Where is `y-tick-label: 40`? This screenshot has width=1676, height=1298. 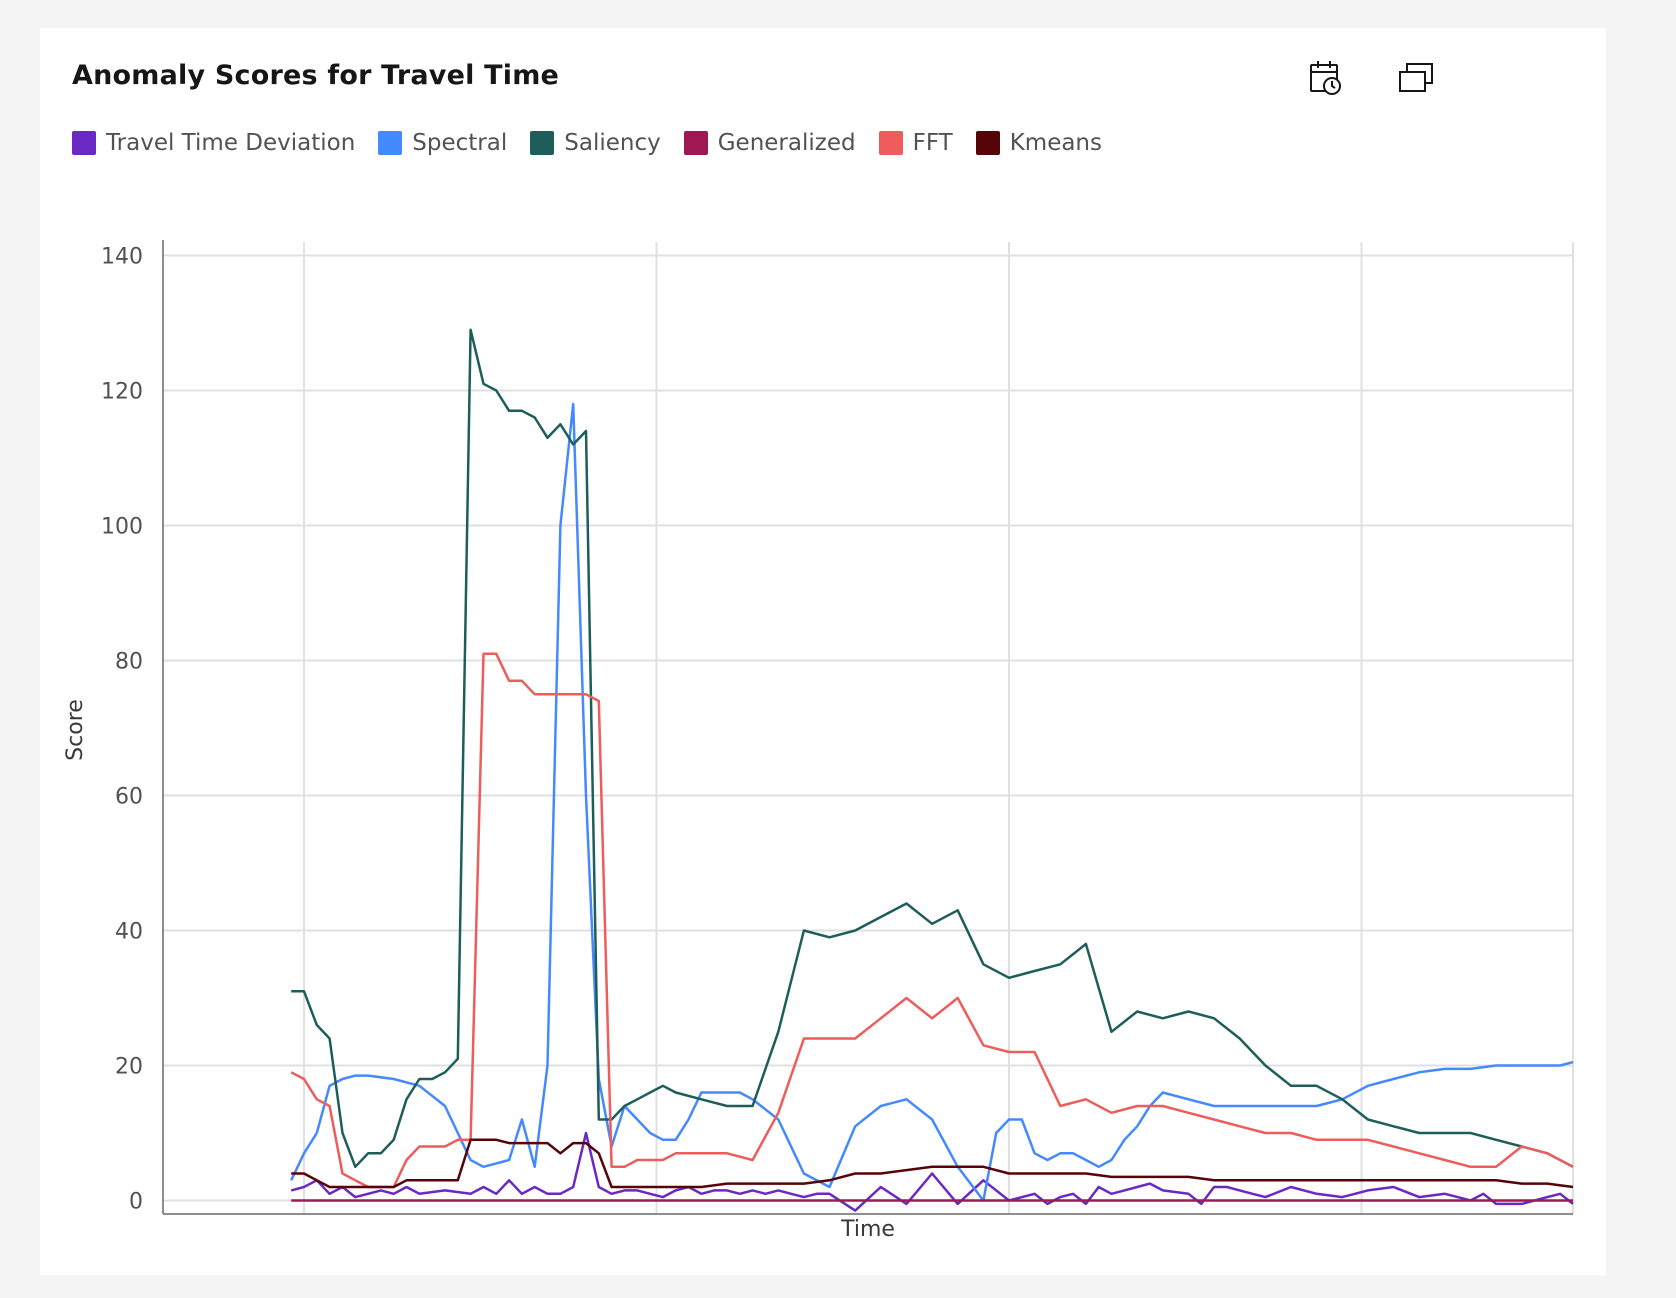
y-tick-label: 40 is located at coordinates (129, 932).